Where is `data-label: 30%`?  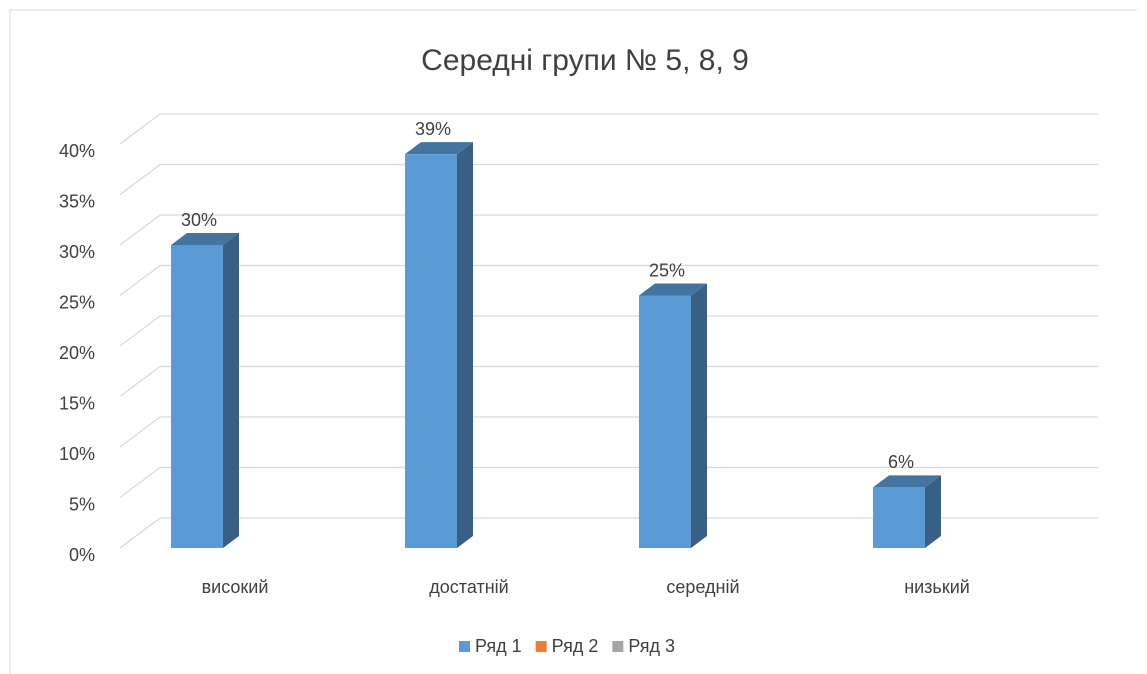
data-label: 30% is located at coordinates (199, 220).